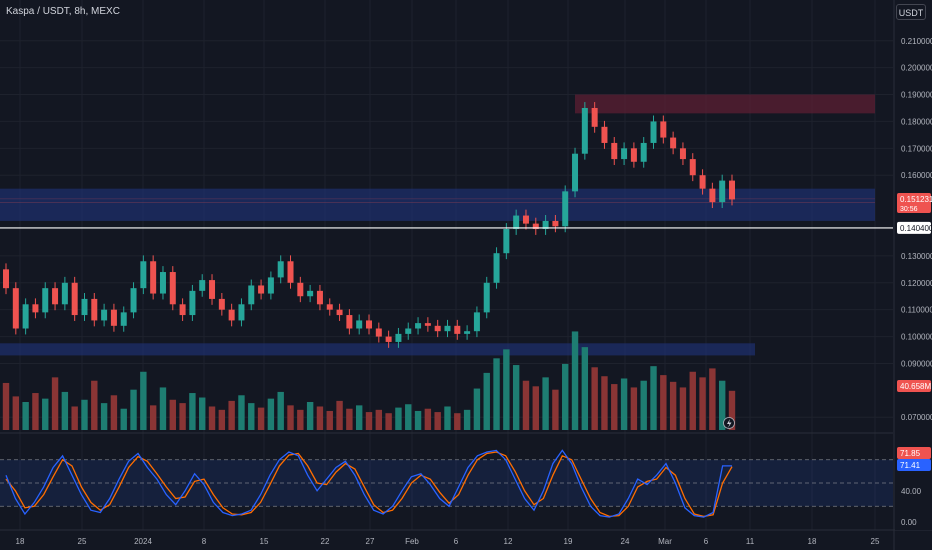 The width and height of the screenshot is (932, 550). What do you see at coordinates (911, 12) in the screenshot?
I see `currency-button: USDT` at bounding box center [911, 12].